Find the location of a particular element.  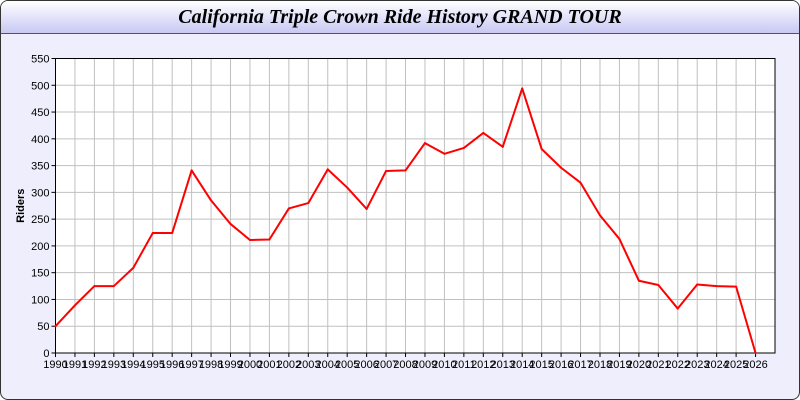

y-tick-label: 250 is located at coordinates (40, 220).